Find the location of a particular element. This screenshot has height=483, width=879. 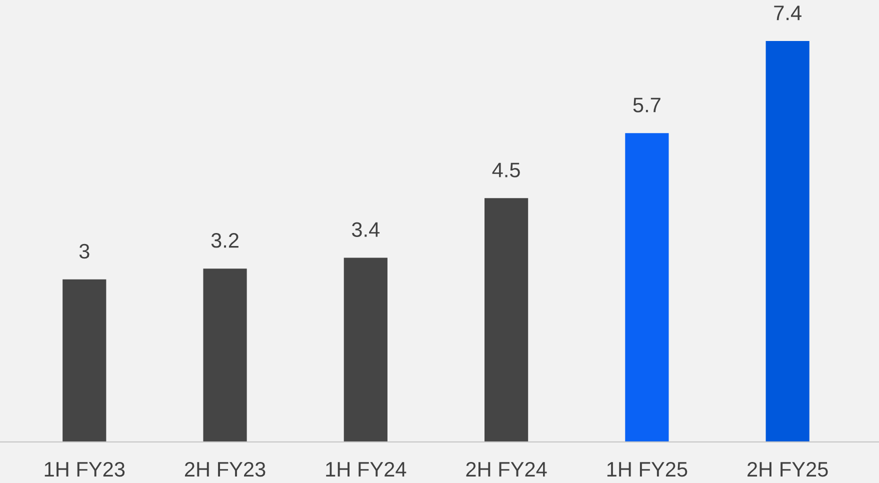

x-tick-label: 2H FY24 is located at coordinates (506, 469).